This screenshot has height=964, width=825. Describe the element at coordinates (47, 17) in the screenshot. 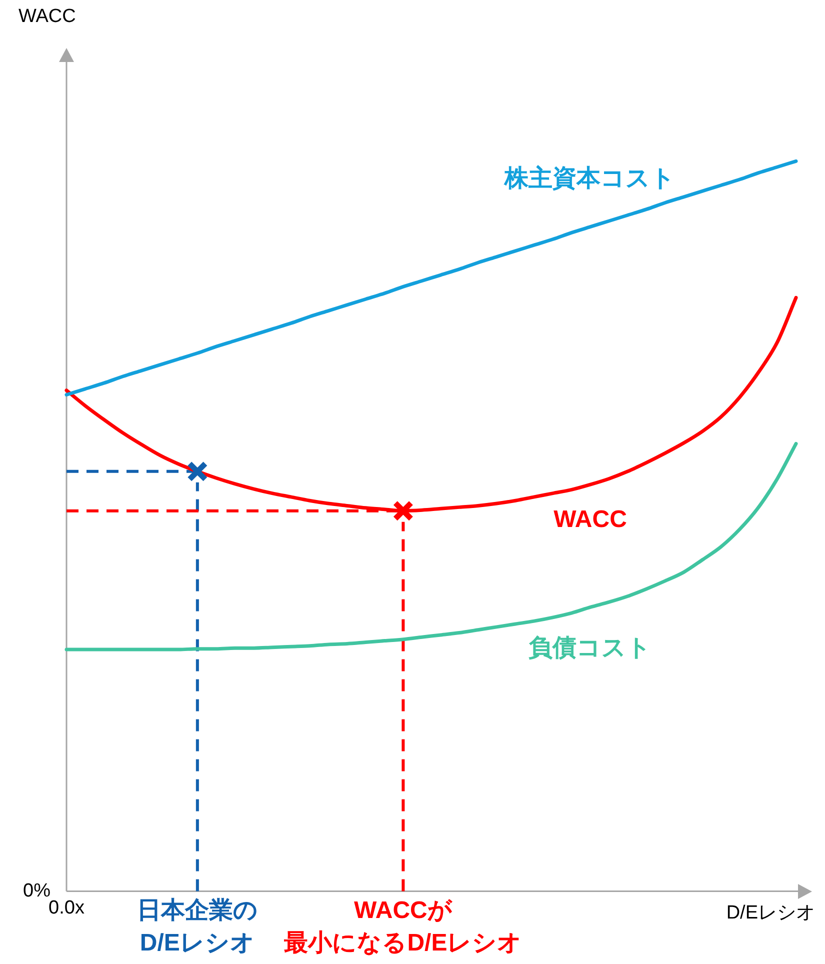

I see `text: WACC` at that location.